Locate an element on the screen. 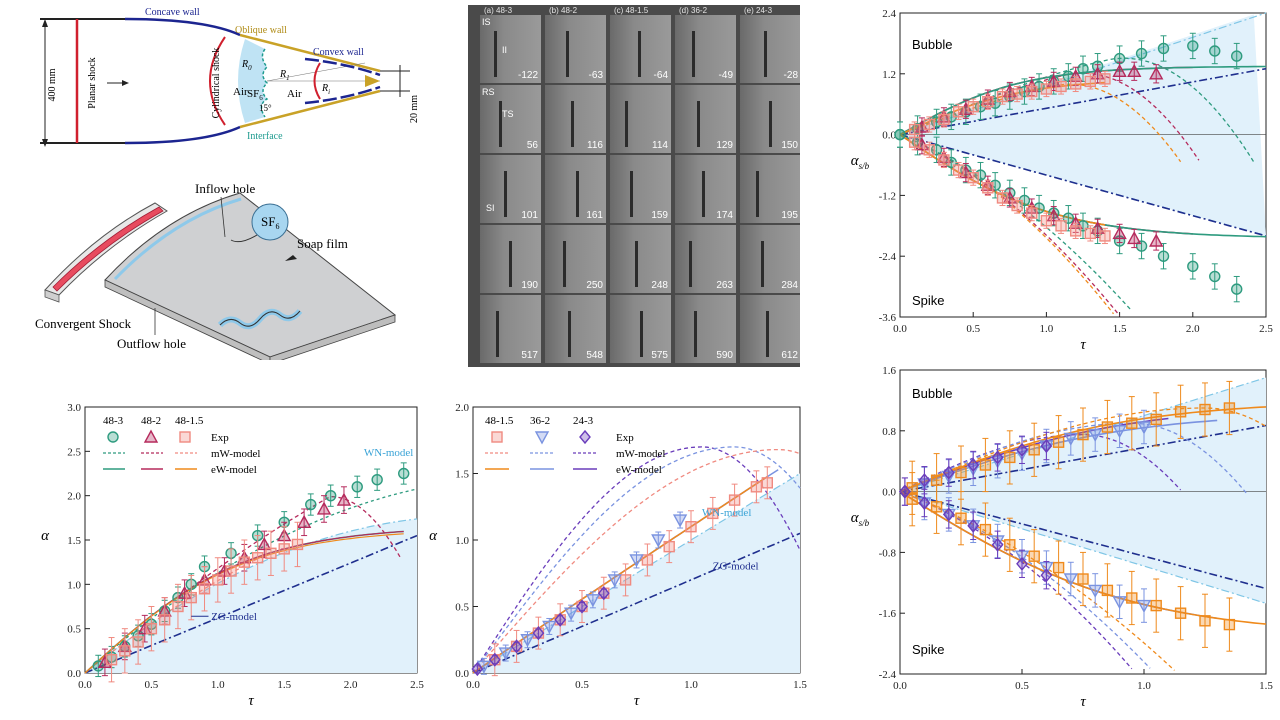 Image resolution: width=1280 pixels, height=720 pixels. angle-label: 15° is located at coordinates (265, 108).